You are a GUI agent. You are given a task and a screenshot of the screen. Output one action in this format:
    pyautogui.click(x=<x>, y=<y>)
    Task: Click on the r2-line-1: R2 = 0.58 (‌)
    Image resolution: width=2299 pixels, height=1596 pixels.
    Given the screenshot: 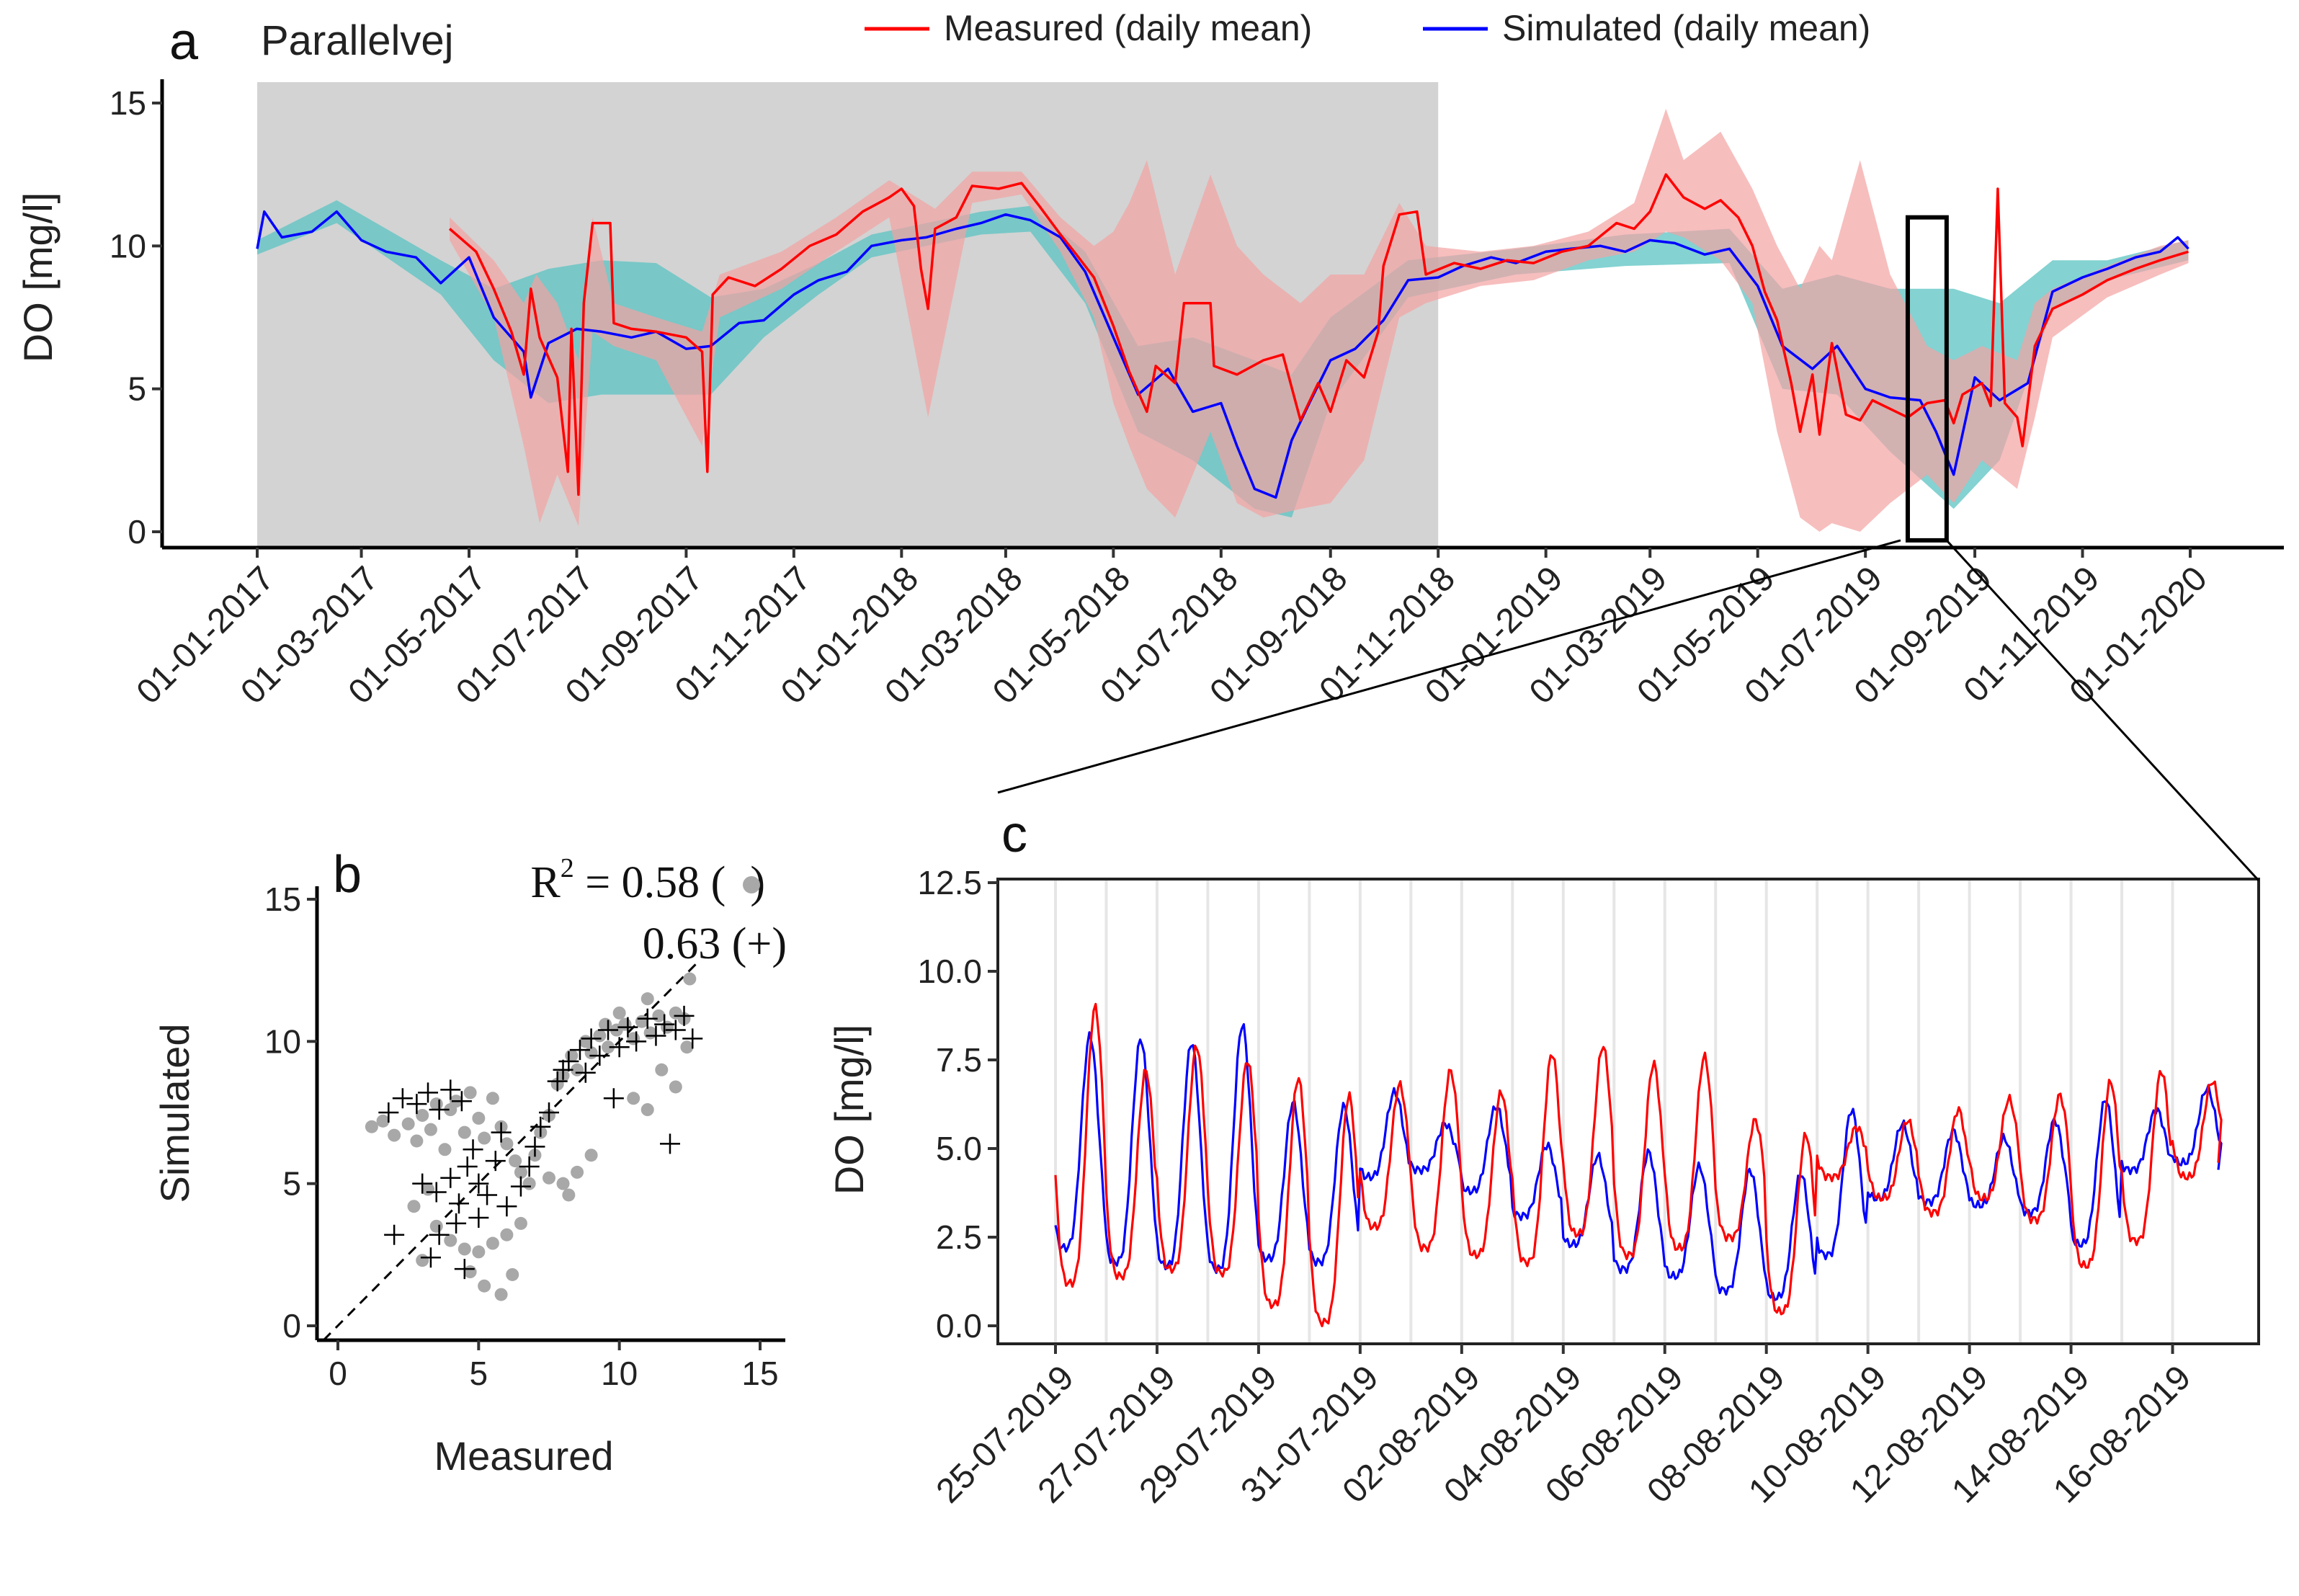 What is the action you would take?
    pyautogui.click(x=647, y=880)
    